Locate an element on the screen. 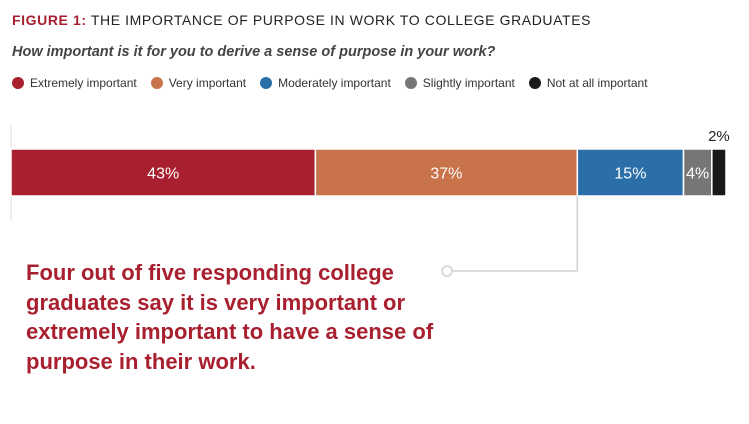 This screenshot has width=749, height=424. legend-item-moderately-important: Moderately important is located at coordinates (325, 83).